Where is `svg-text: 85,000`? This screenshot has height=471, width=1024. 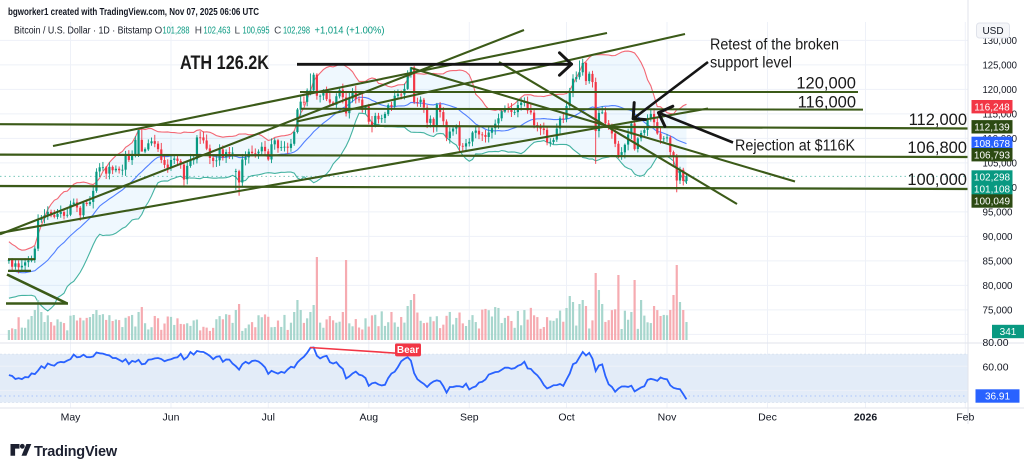
svg-text: 85,000 is located at coordinates (998, 261).